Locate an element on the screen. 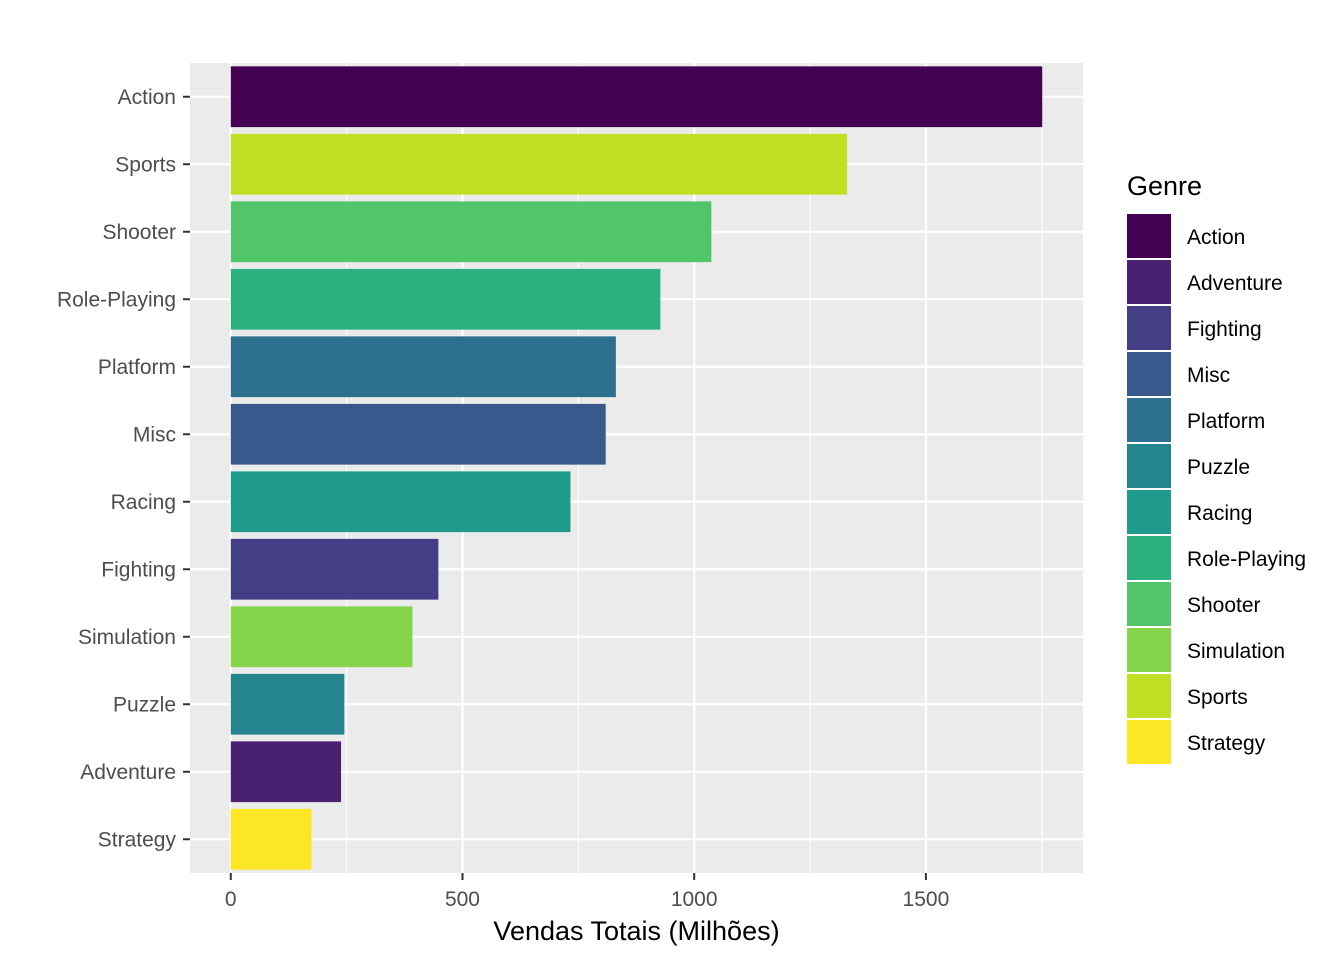 The image size is (1344, 965). bar-action is located at coordinates (636, 97).